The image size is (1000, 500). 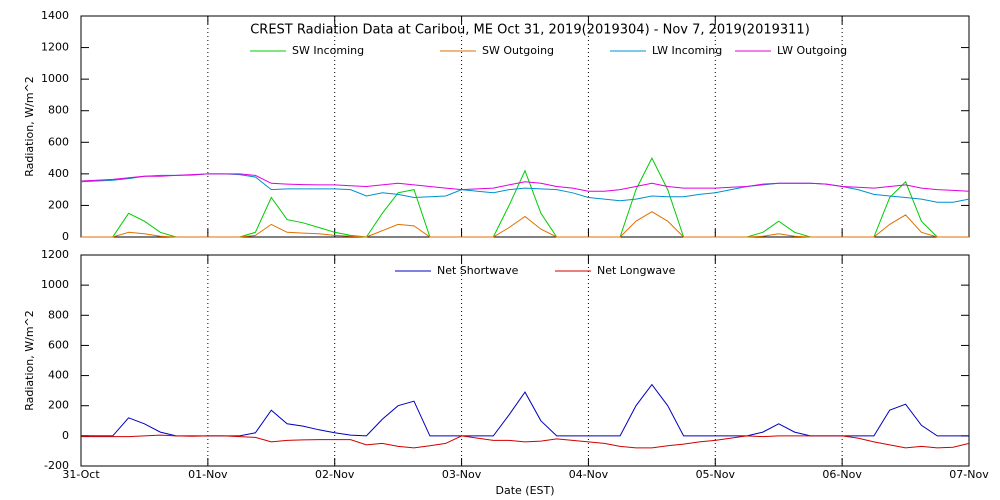 I want to click on legend-label: LW Outgoing, so click(x=812, y=50).